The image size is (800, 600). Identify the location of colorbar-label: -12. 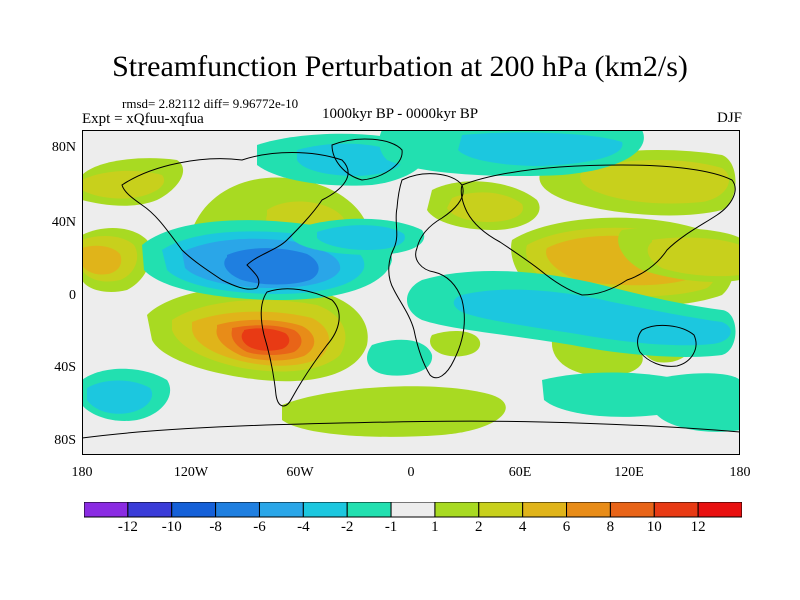
(127, 527).